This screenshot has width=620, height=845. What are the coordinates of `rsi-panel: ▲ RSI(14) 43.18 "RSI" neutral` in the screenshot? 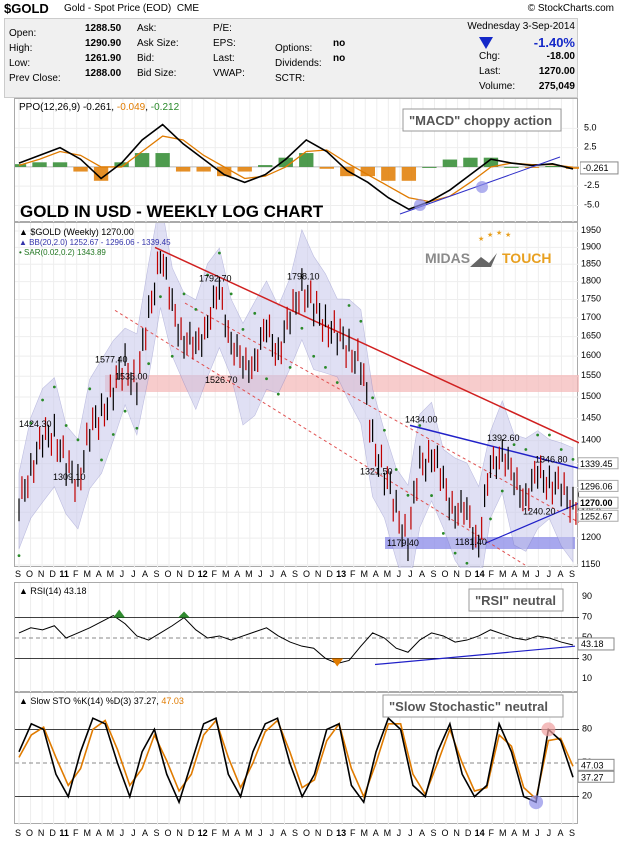 It's located at (296, 637).